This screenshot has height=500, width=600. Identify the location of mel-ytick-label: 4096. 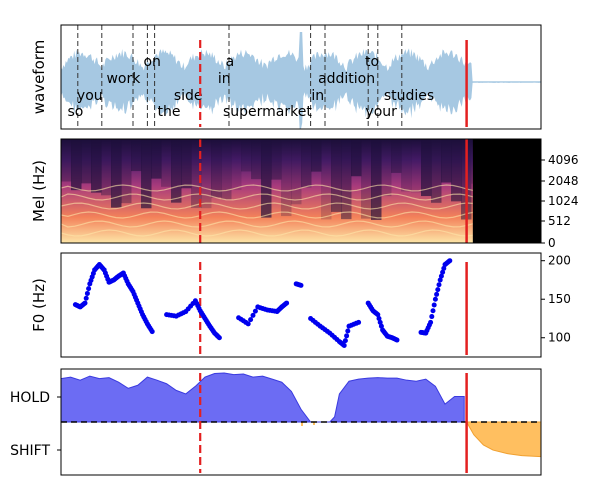
(563, 160).